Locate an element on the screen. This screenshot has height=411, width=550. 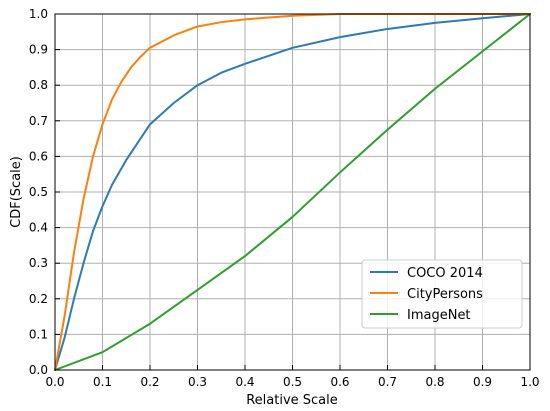
x-tick-label: 0.4 is located at coordinates (244, 382).